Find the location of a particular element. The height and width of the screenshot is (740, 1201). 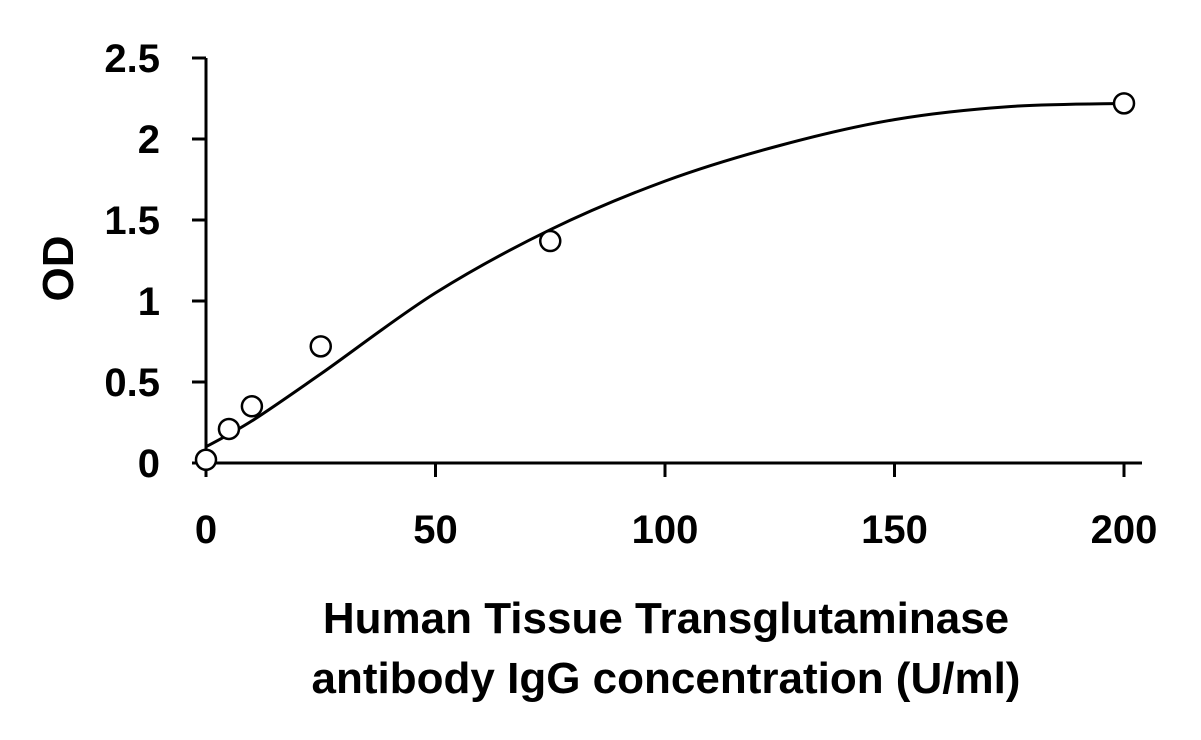

y-tick-label: 1 is located at coordinates (149, 302).